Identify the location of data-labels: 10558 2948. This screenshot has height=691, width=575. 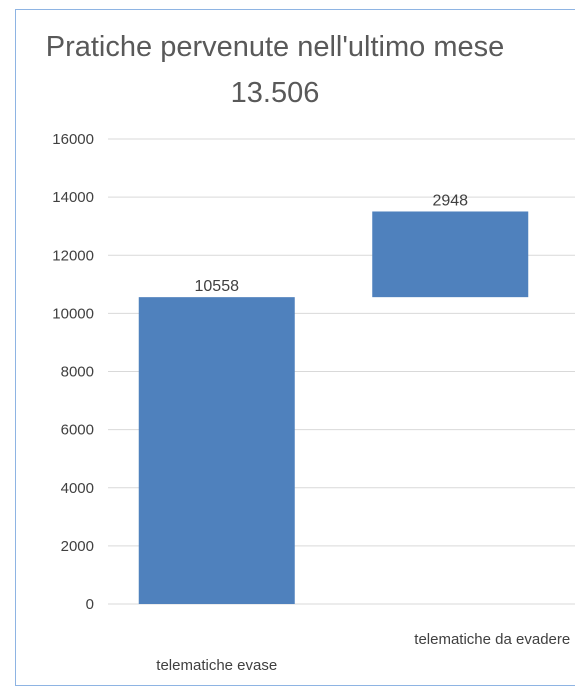
(332, 243).